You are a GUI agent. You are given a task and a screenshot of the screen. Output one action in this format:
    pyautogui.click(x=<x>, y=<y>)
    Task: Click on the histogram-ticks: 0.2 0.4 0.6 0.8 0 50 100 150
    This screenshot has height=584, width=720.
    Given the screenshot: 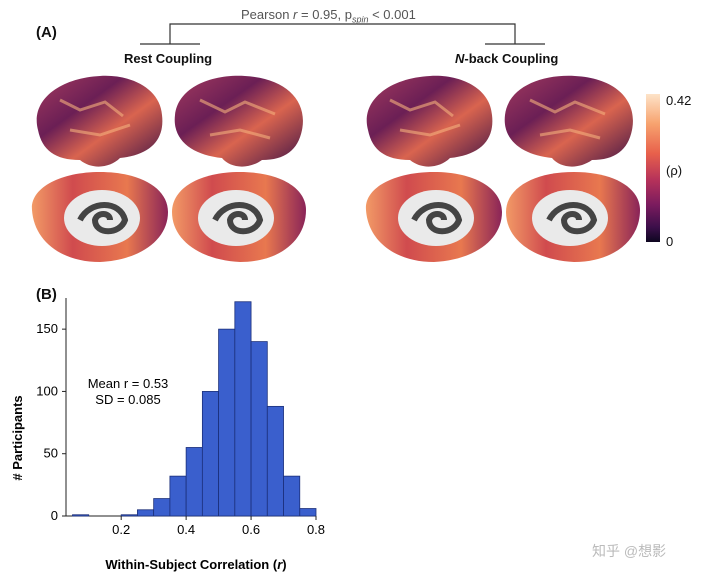 What is the action you would take?
    pyautogui.click(x=180, y=429)
    